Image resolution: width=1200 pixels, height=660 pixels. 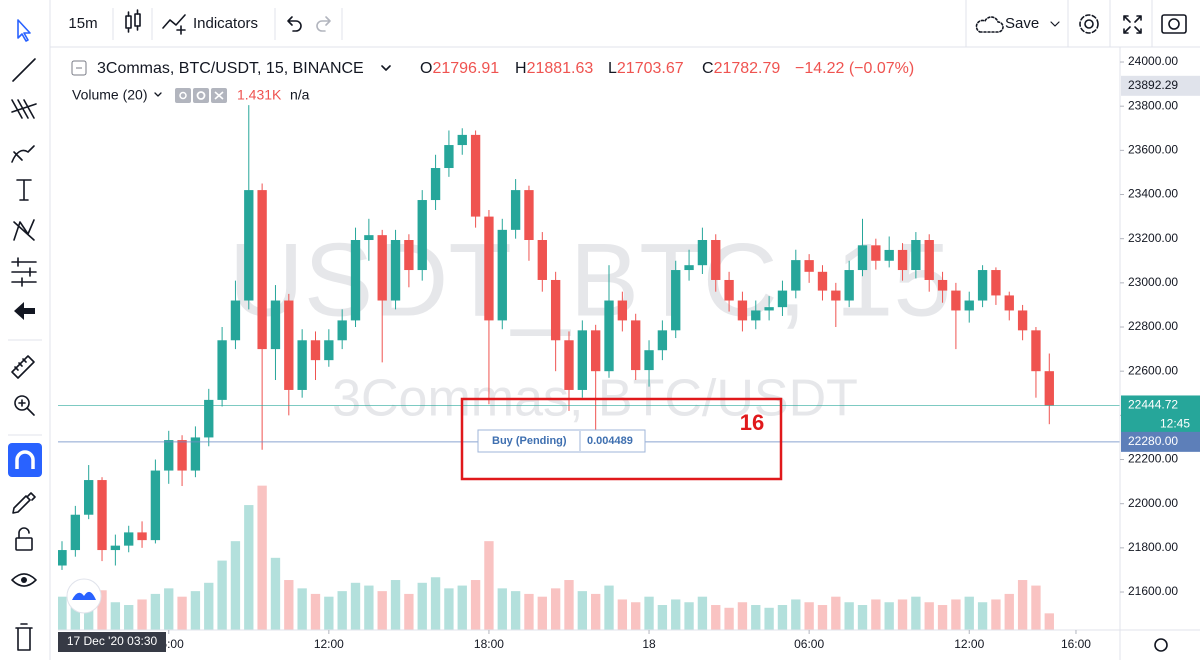 I want to click on pattern-tool, so click(x=24, y=230).